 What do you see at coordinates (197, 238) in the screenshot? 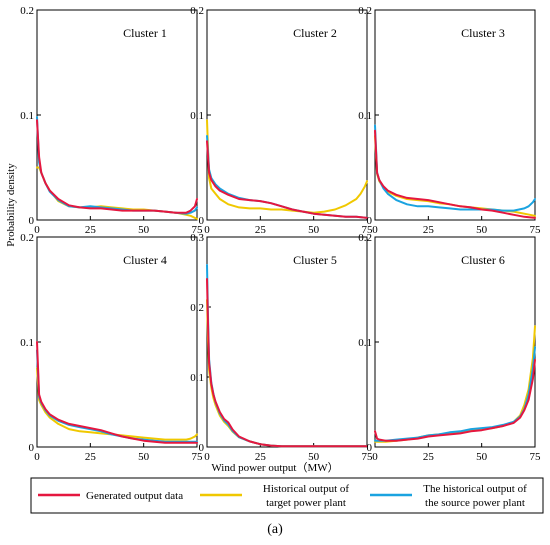
I see `y-tick-label: 0.3` at bounding box center [197, 238].